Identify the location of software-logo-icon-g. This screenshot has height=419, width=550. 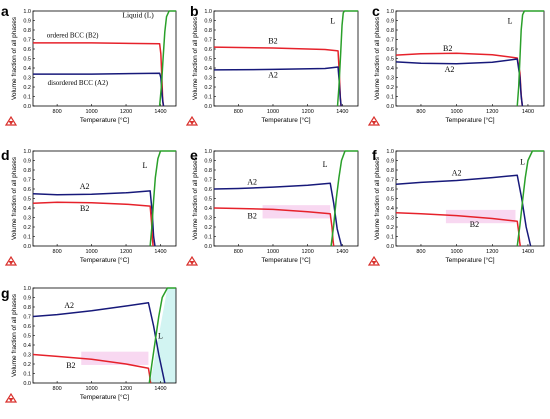
(11, 397).